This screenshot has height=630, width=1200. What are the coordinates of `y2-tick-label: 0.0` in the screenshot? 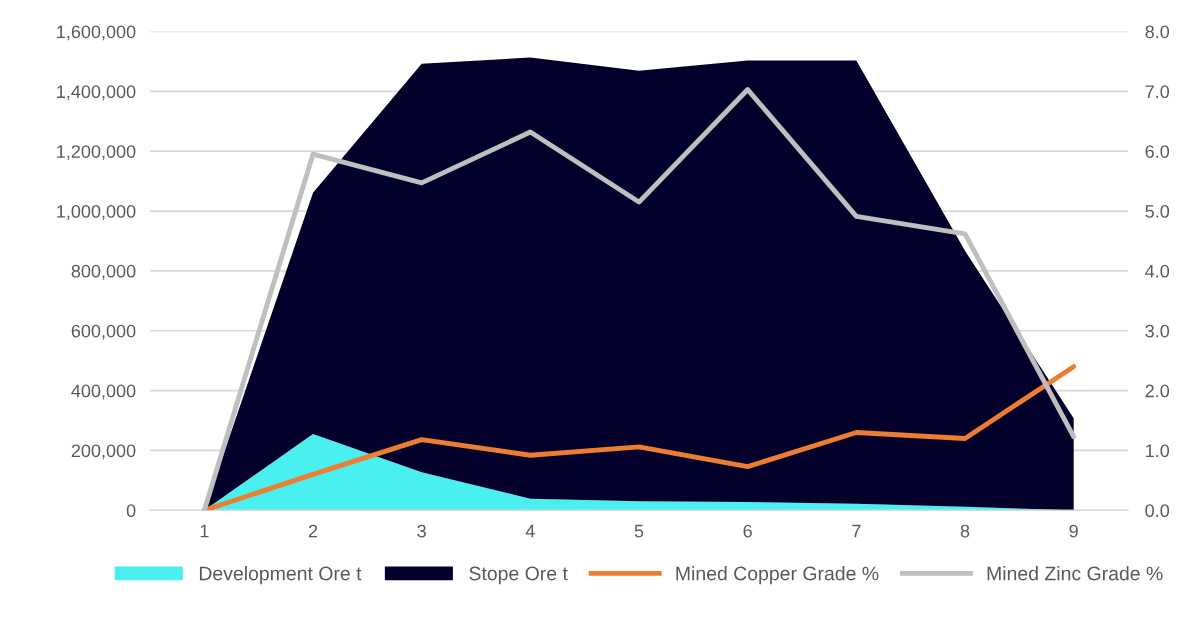 It's located at (1157, 511).